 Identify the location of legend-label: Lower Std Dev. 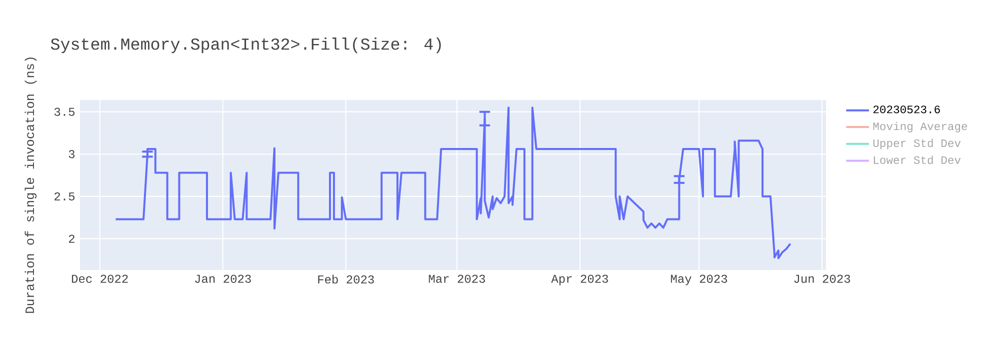
(917, 160).